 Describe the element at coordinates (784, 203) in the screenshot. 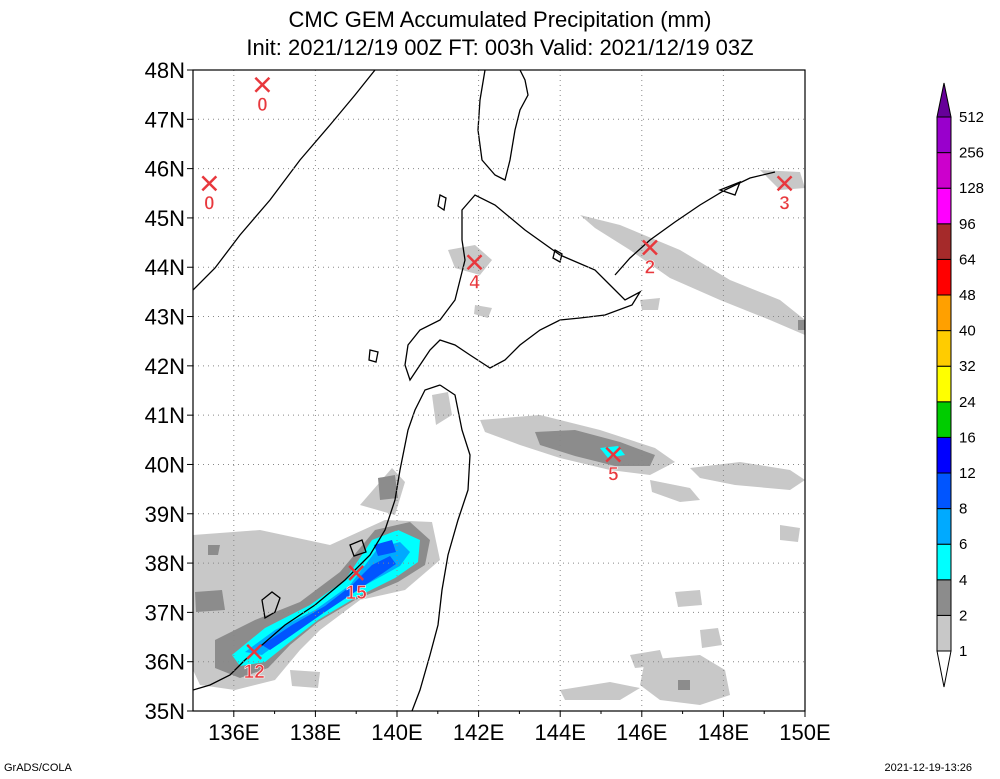

I see `station-value: 3` at that location.